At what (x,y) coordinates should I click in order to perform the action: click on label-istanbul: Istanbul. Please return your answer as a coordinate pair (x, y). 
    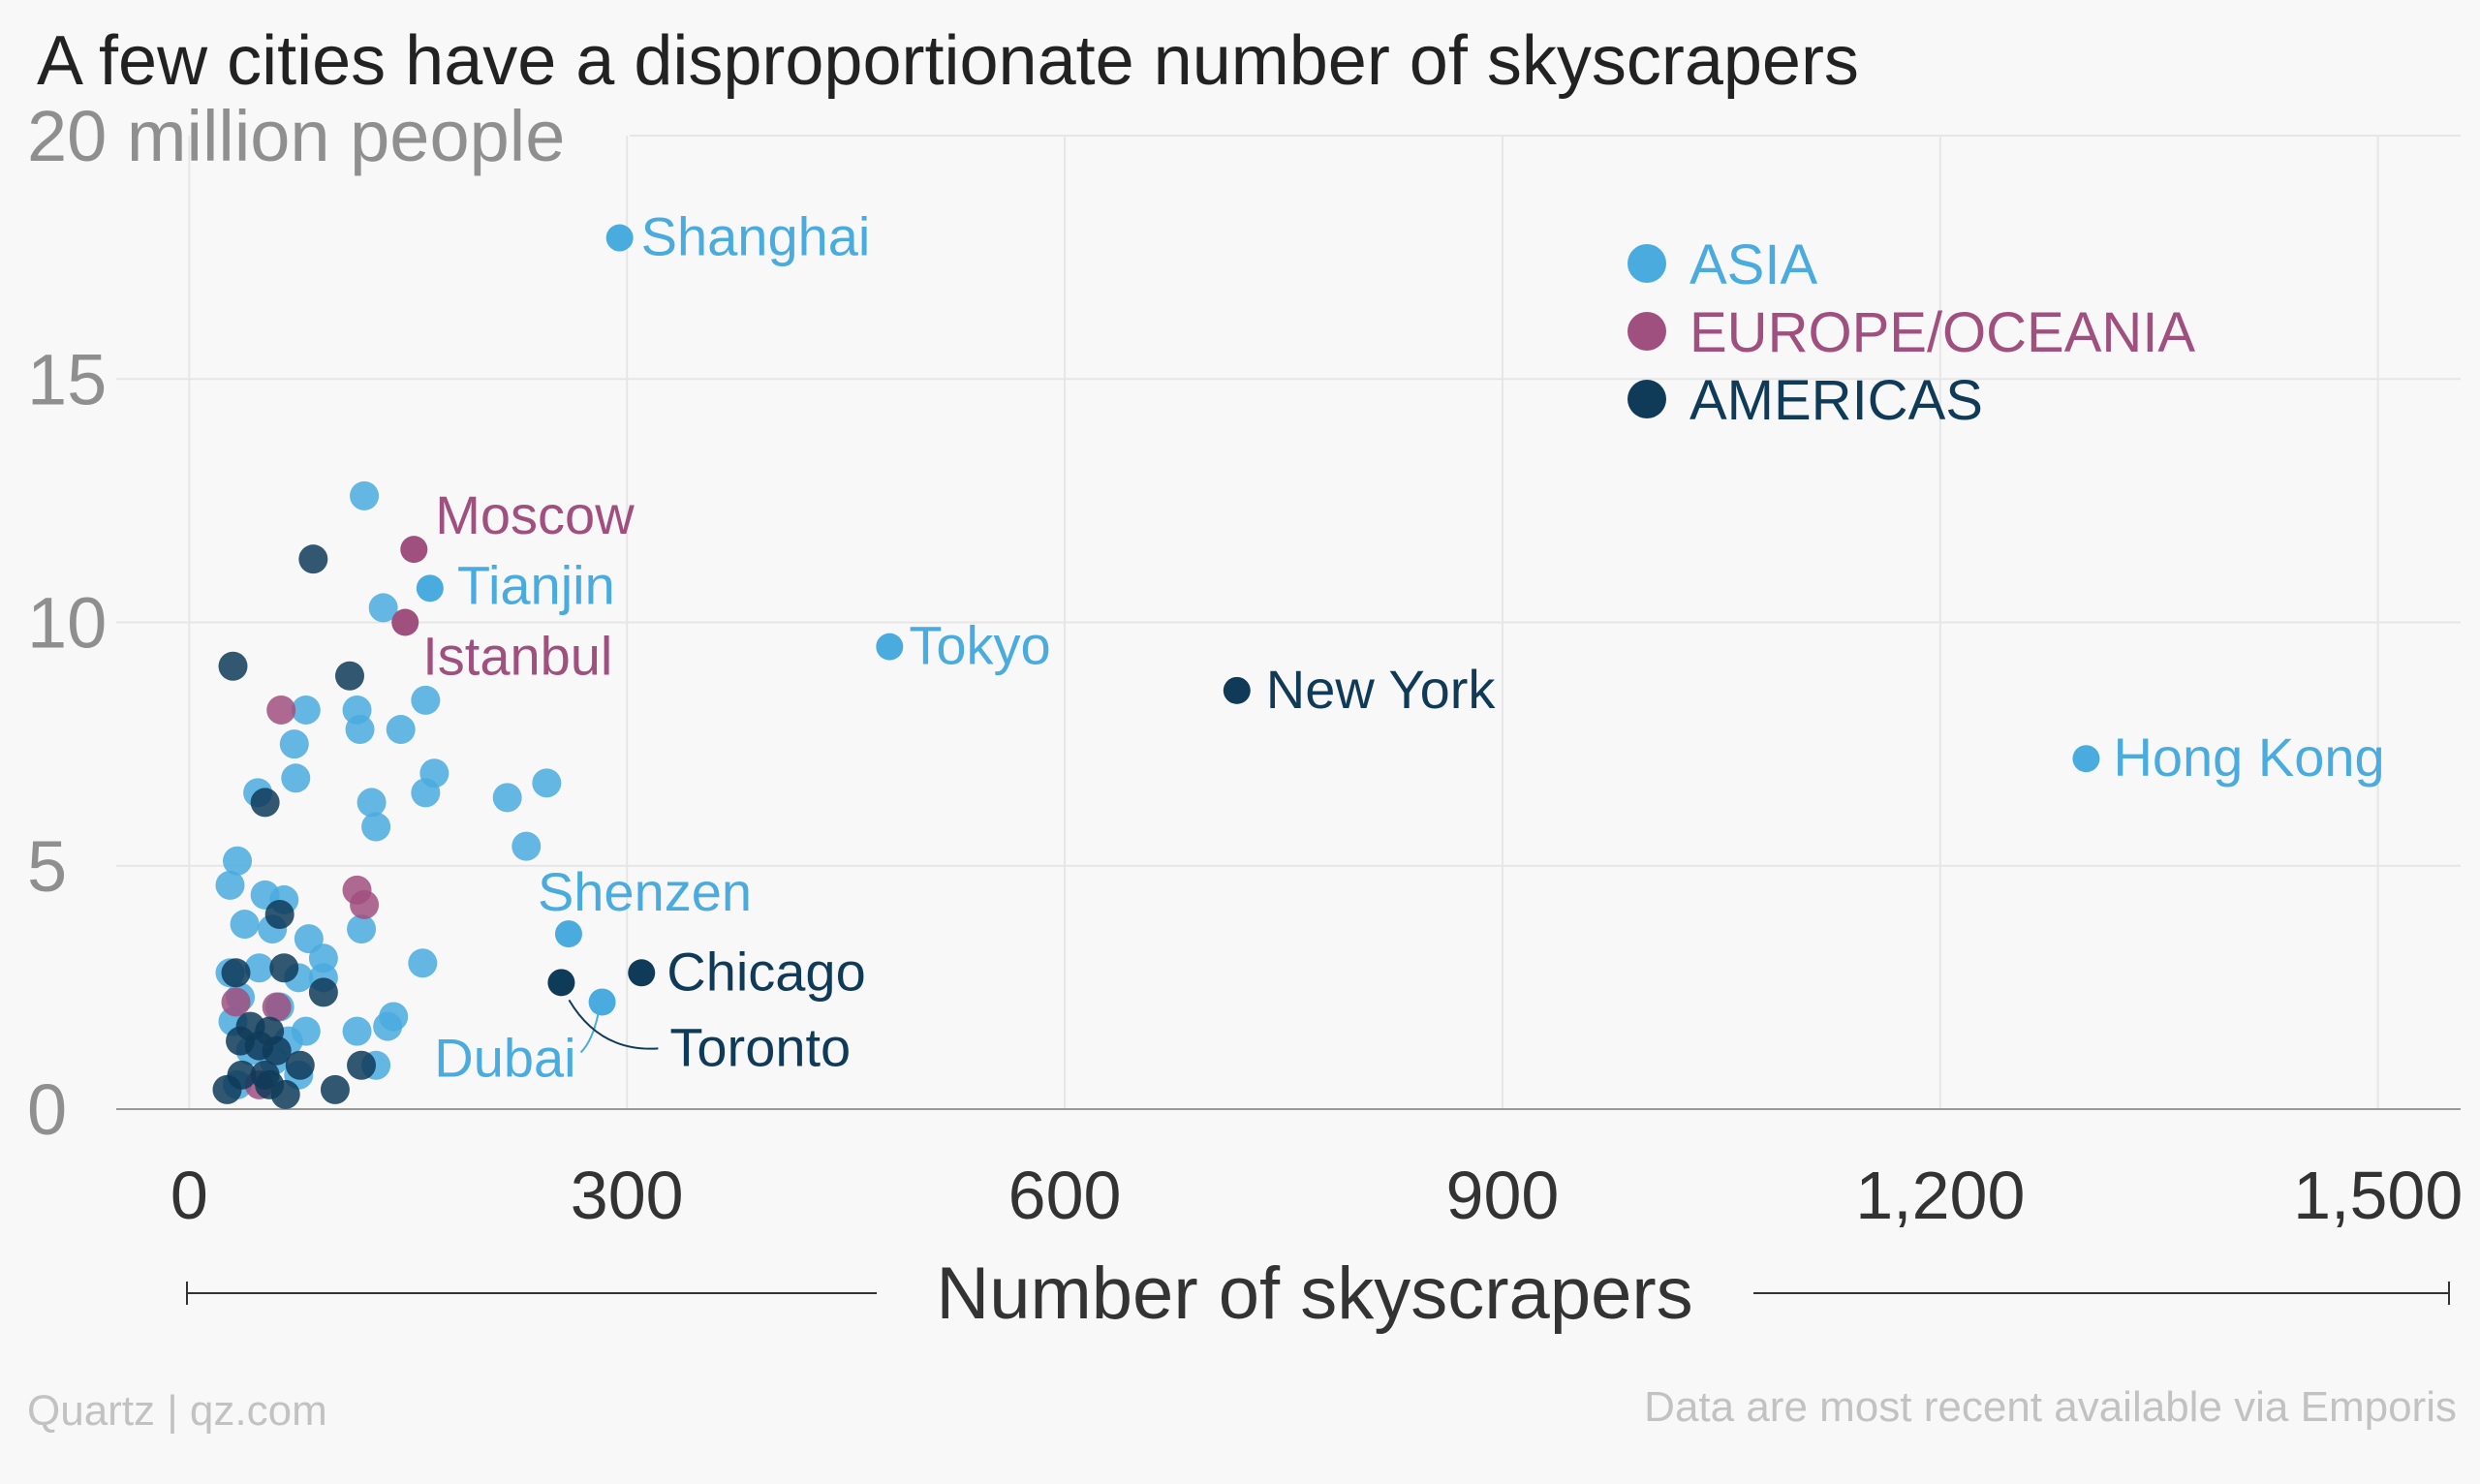
    Looking at the image, I should click on (517, 656).